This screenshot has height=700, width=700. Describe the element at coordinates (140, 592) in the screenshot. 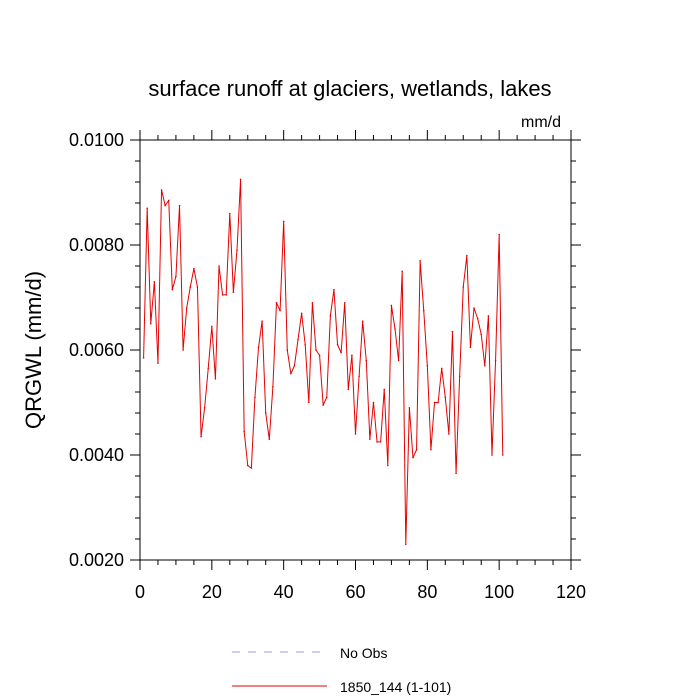

I see `x-tick-label: 0` at that location.